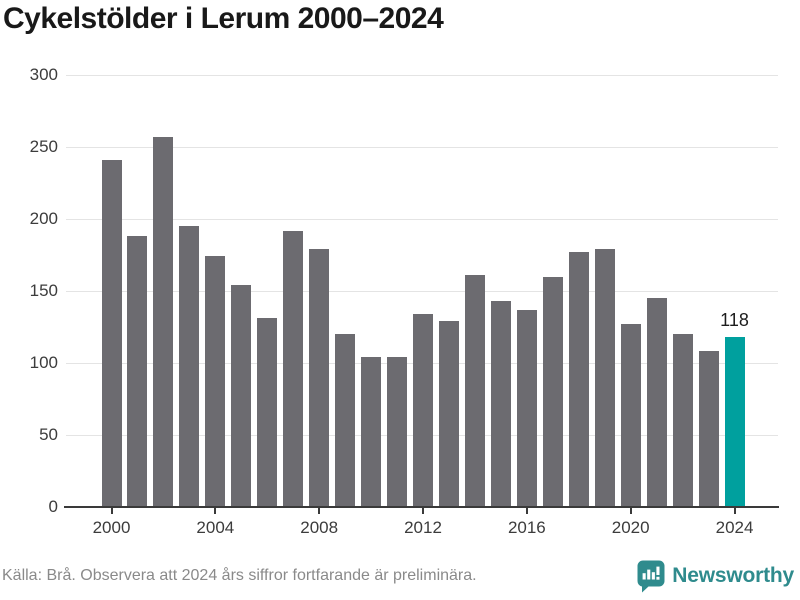  Describe the element at coordinates (526, 511) in the screenshot. I see `x-axis-tick-2016` at that location.